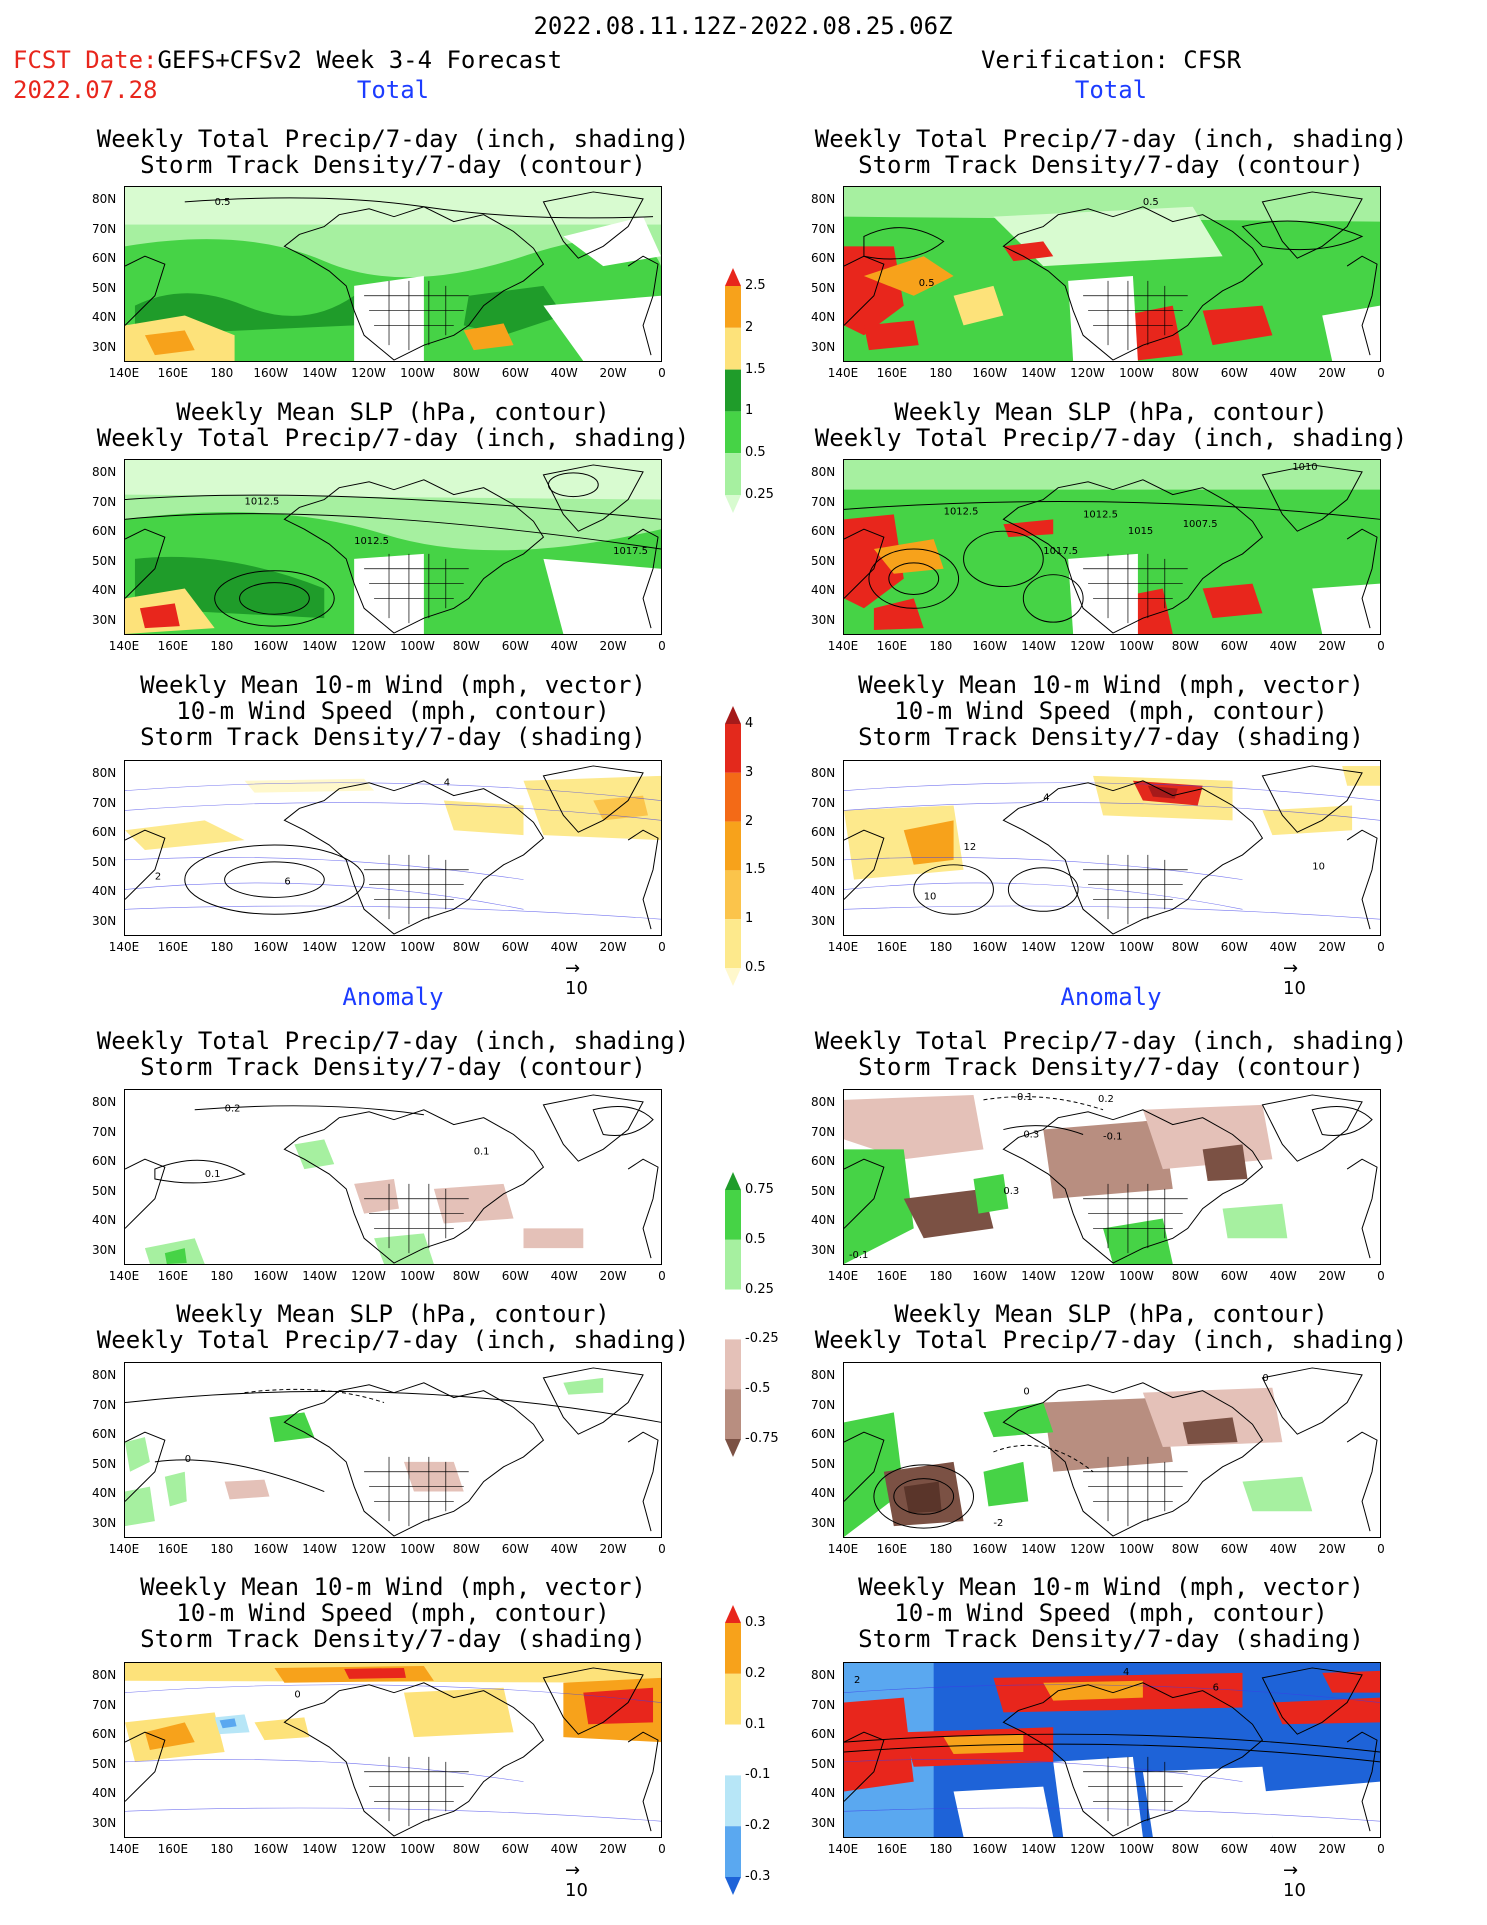 This screenshot has height=1925, width=1487. Describe the element at coordinates (1294, 988) in the screenshot. I see `vector-reference-value: 10` at that location.